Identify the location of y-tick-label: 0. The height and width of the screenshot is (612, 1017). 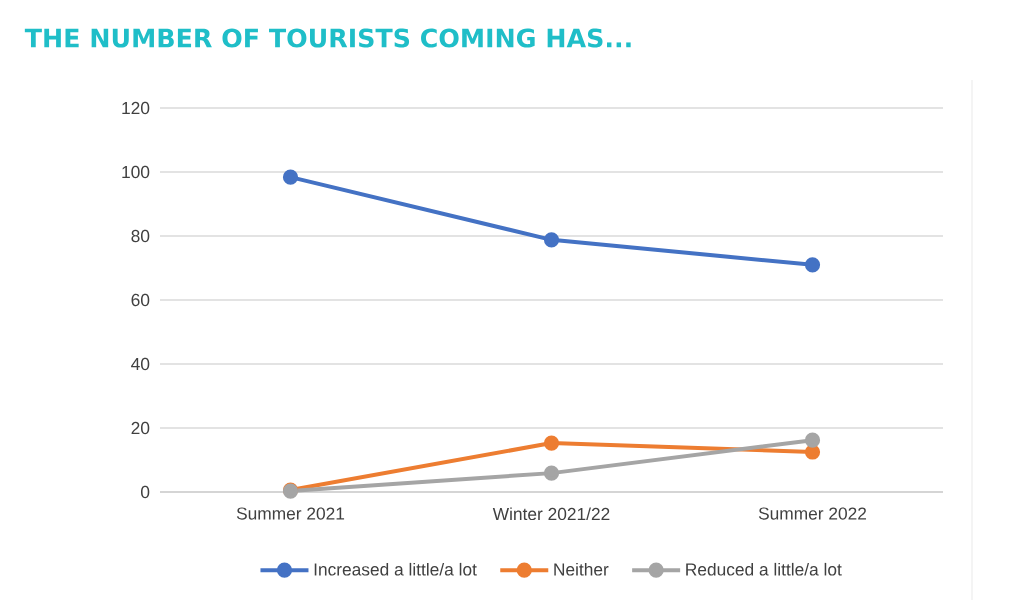
(145, 492).